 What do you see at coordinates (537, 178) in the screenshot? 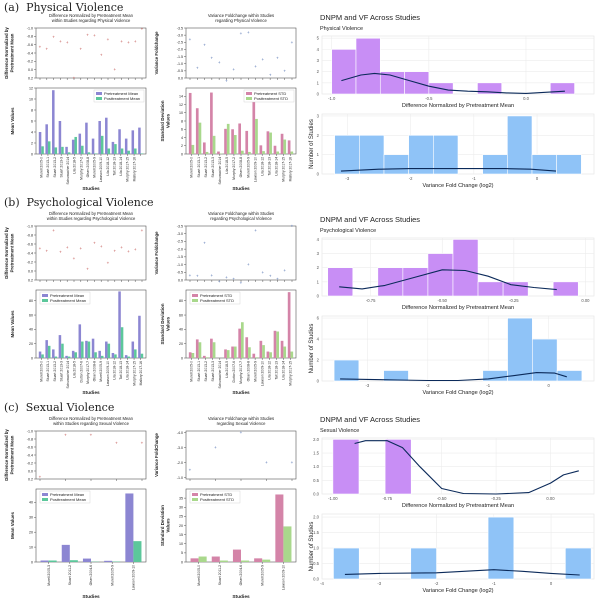
I see `x-tick-label: 0` at bounding box center [537, 178].